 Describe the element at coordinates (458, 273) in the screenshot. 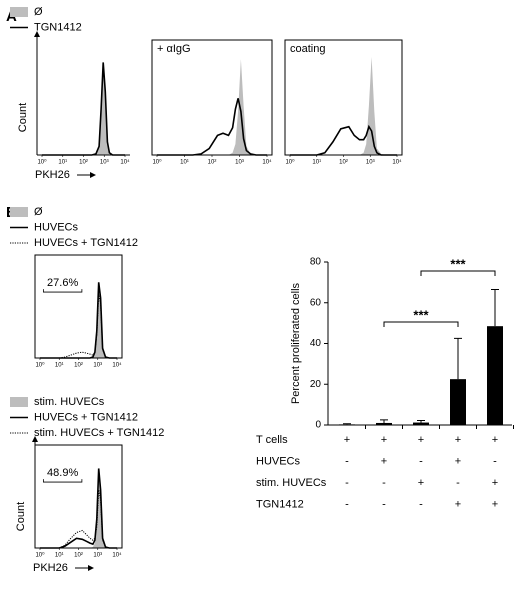

I see `significance-bracket` at that location.